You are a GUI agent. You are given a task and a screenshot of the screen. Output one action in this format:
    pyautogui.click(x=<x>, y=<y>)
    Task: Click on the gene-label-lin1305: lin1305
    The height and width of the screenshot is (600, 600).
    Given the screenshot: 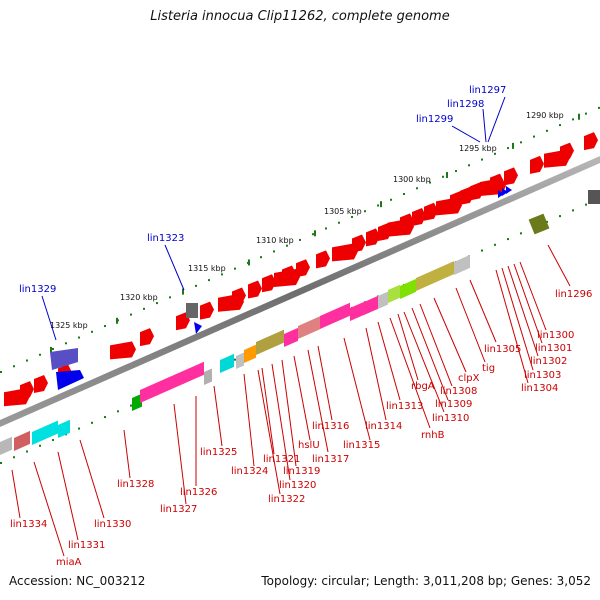 What is the action you would take?
    pyautogui.click(x=502, y=349)
    